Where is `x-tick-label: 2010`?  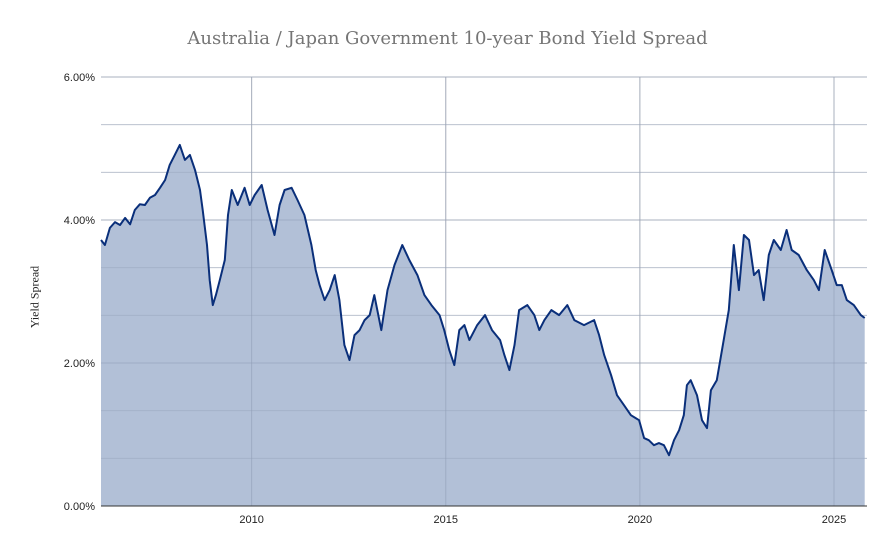
x-tick-label: 2010 is located at coordinates (251, 520).